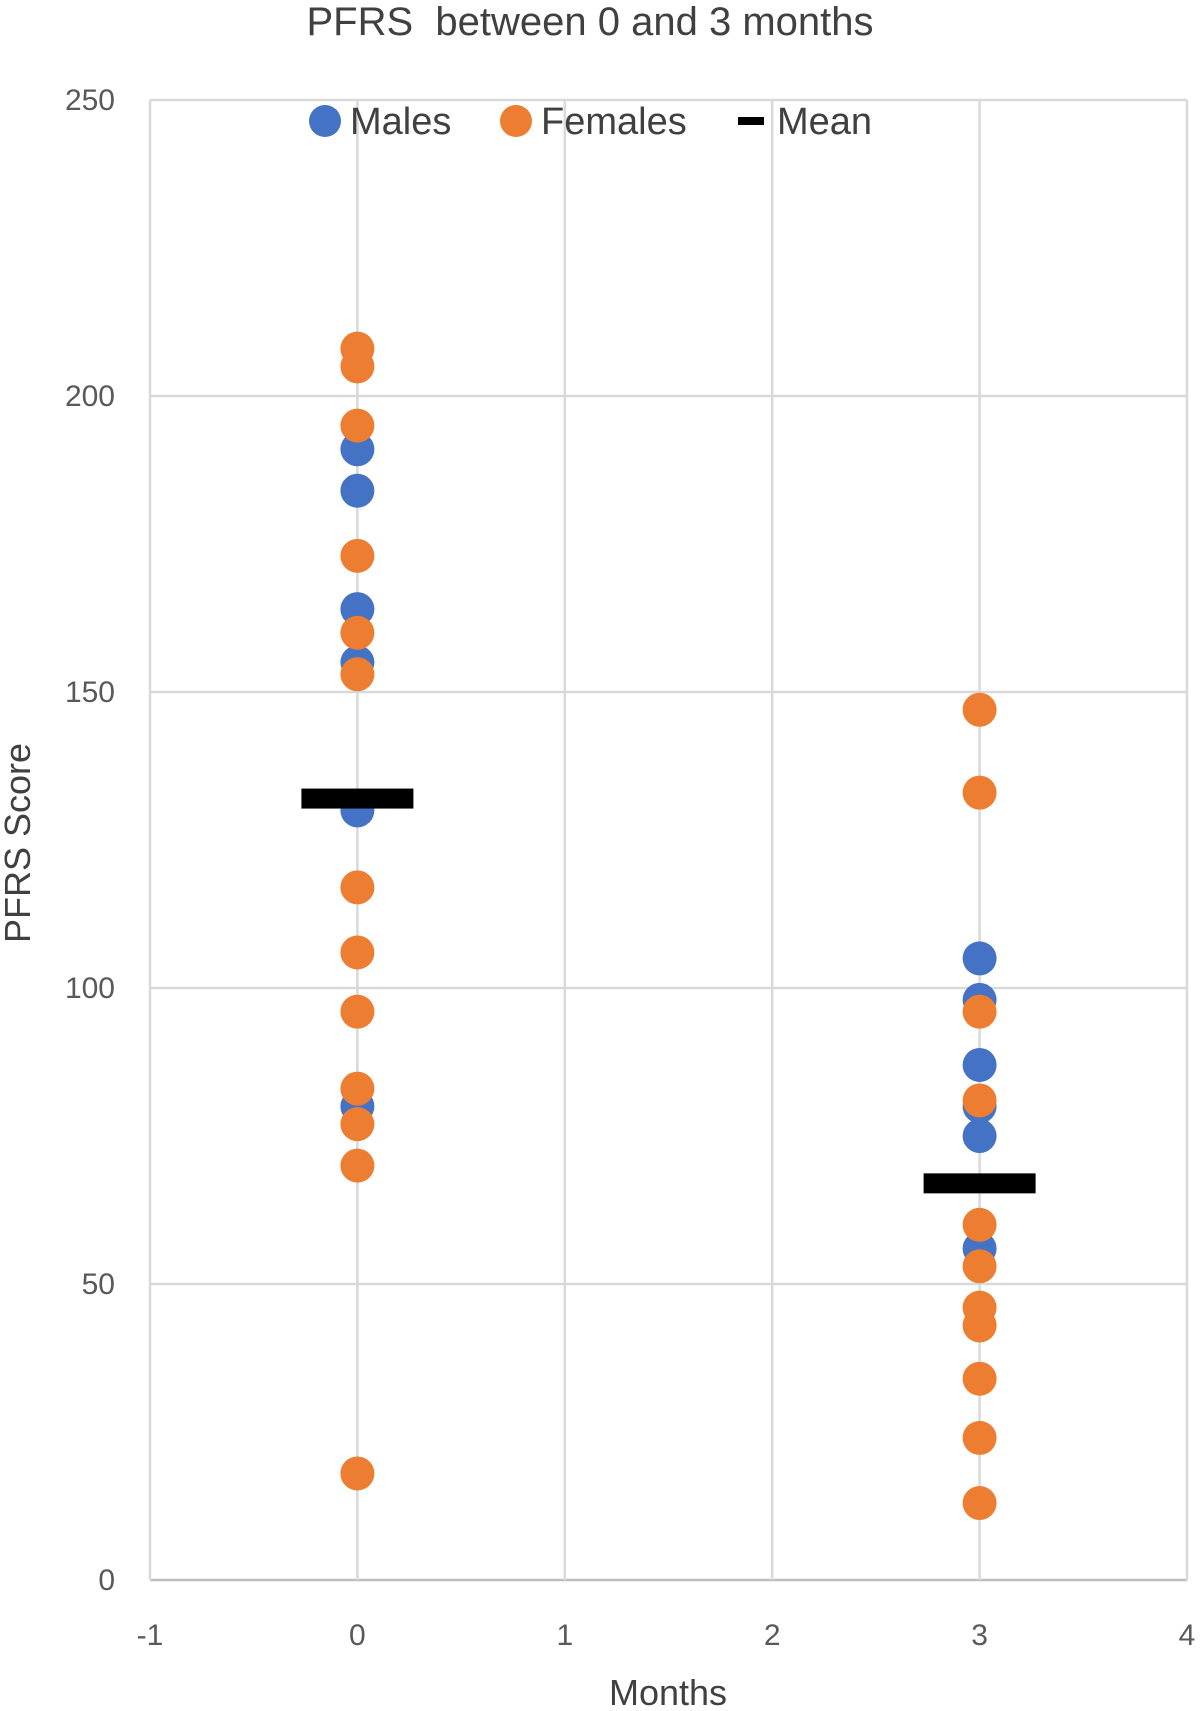  Describe the element at coordinates (90, 692) in the screenshot. I see `y-tick-label: 150` at that location.